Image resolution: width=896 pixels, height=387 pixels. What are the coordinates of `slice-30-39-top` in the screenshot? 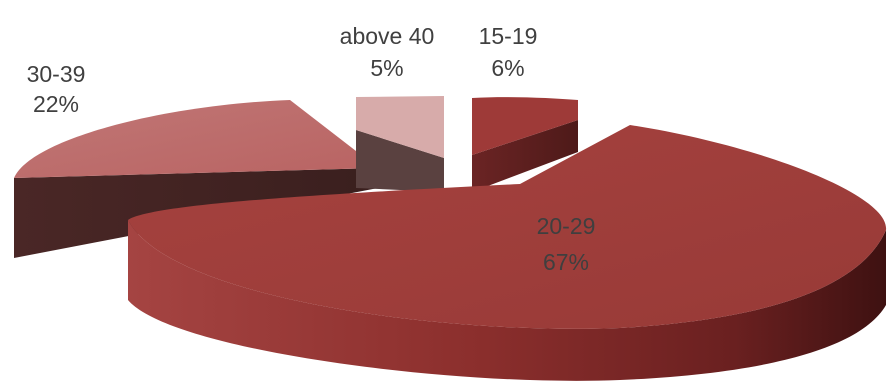 It's located at (196, 139).